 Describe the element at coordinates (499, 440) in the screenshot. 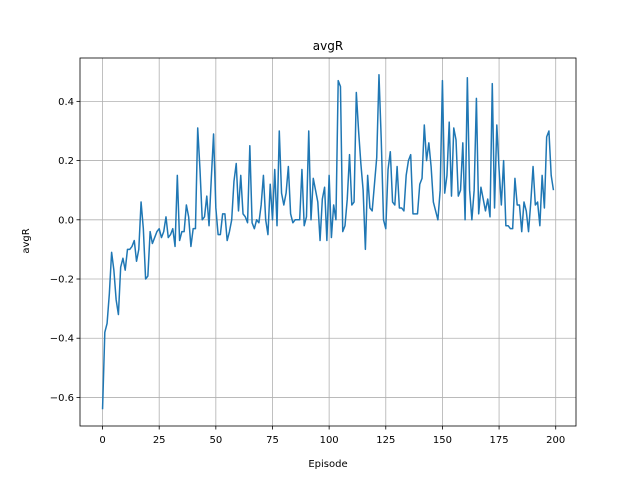

I see `x-tick-label: 175` at that location.